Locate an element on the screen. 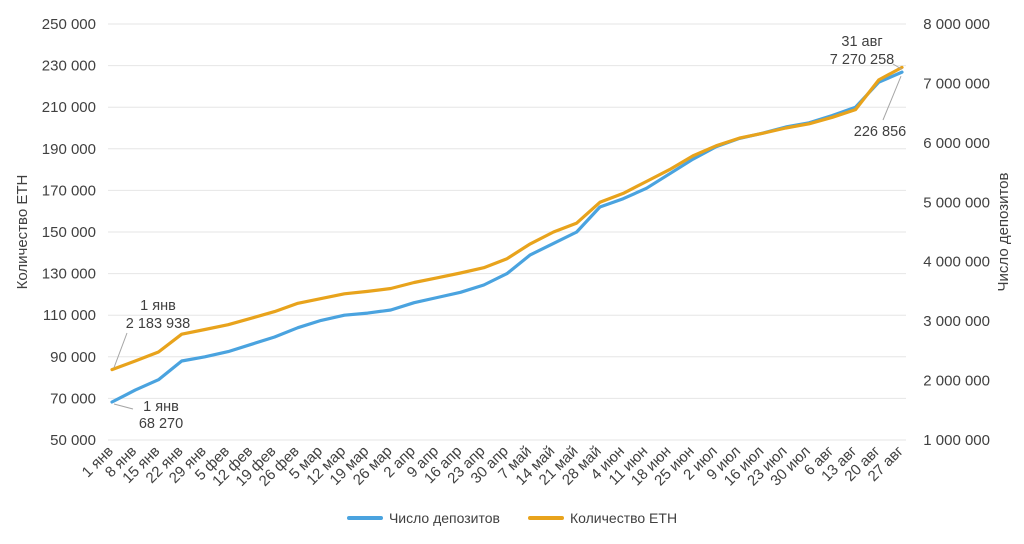 The image size is (1024, 544). right-tick-label: 6 000 000 is located at coordinates (956, 143).